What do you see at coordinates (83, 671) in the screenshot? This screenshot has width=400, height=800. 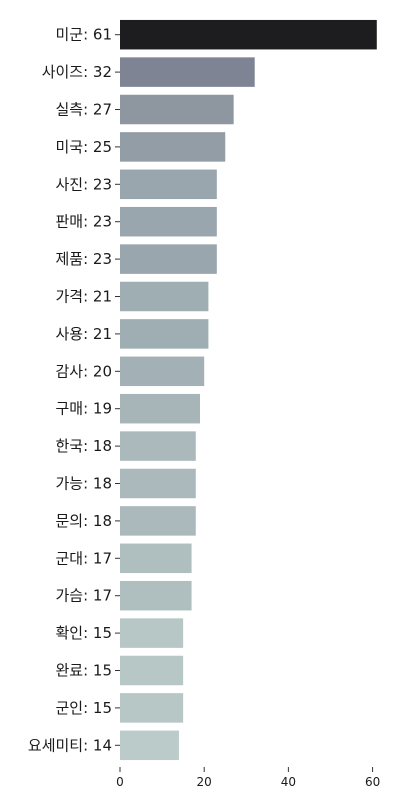 I see `category-label: 완료: 15` at bounding box center [83, 671].